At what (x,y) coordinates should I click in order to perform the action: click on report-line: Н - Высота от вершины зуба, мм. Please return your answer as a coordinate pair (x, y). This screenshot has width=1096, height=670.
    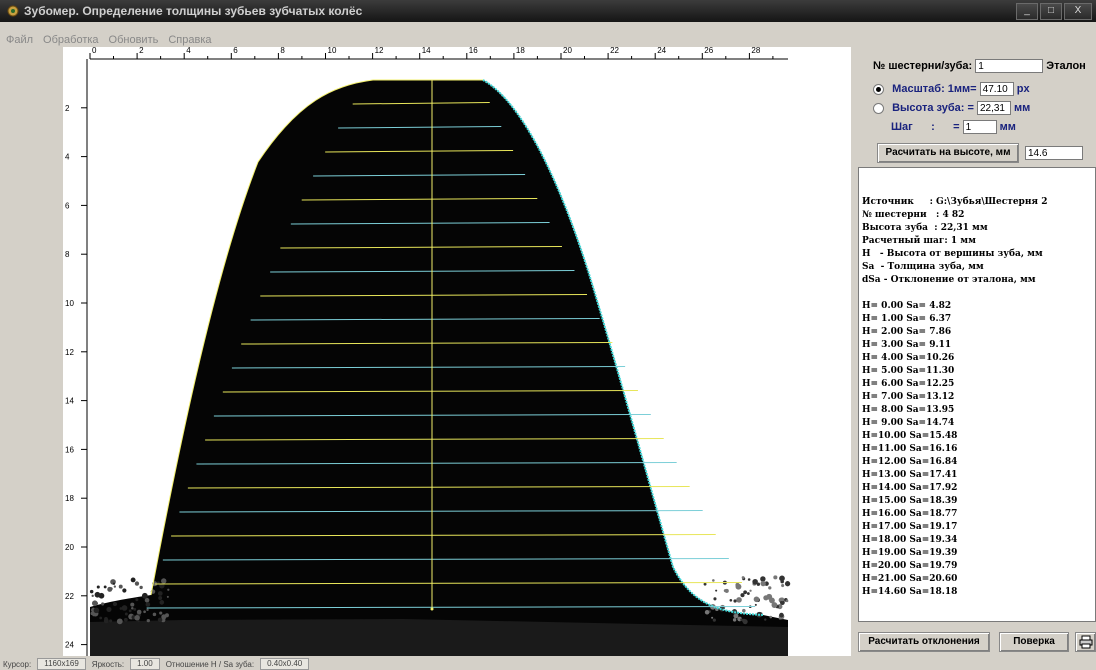
    Looking at the image, I should click on (977, 254).